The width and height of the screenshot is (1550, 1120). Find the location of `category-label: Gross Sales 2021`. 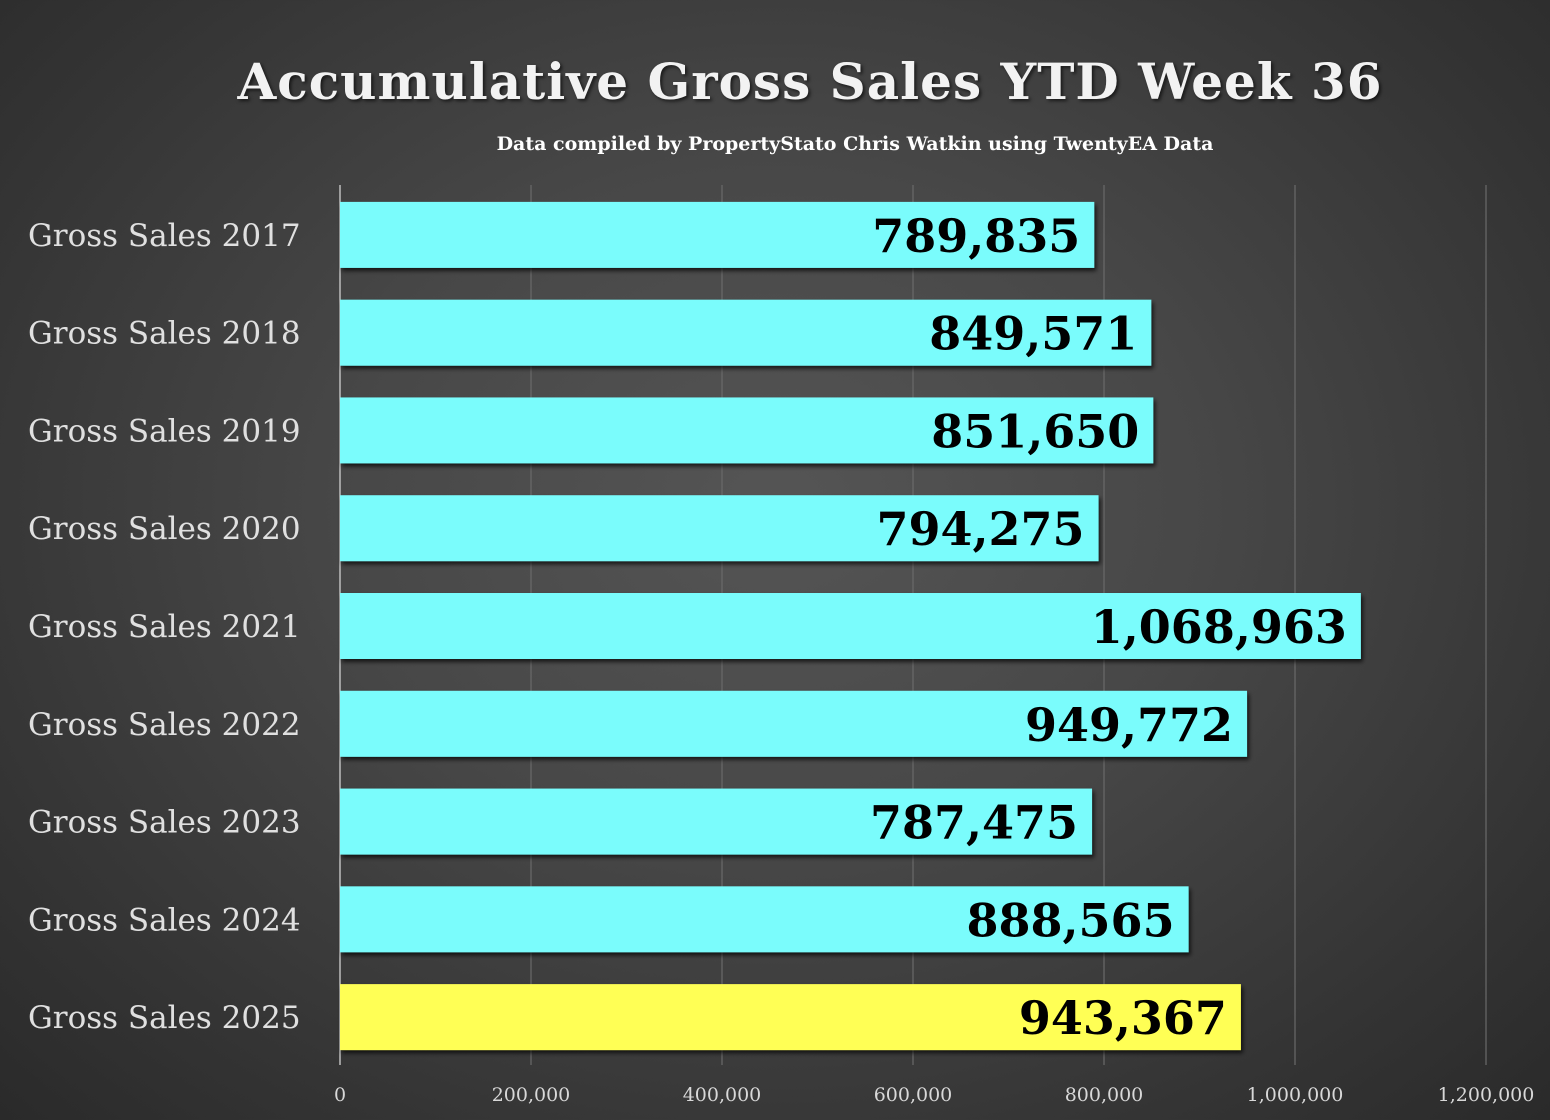

category-label: Gross Sales 2021 is located at coordinates (164, 627).